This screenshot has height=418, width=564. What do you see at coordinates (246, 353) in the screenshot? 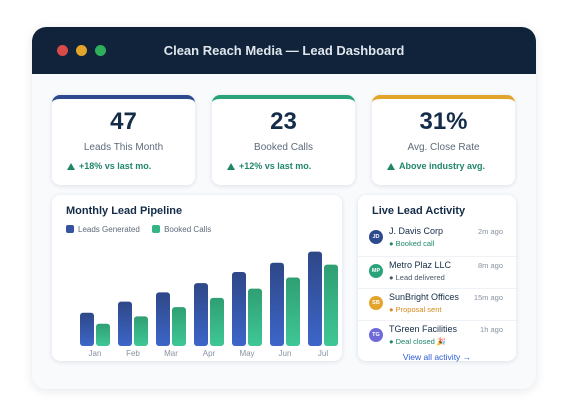
I see `x-tick-label: May` at bounding box center [246, 353].